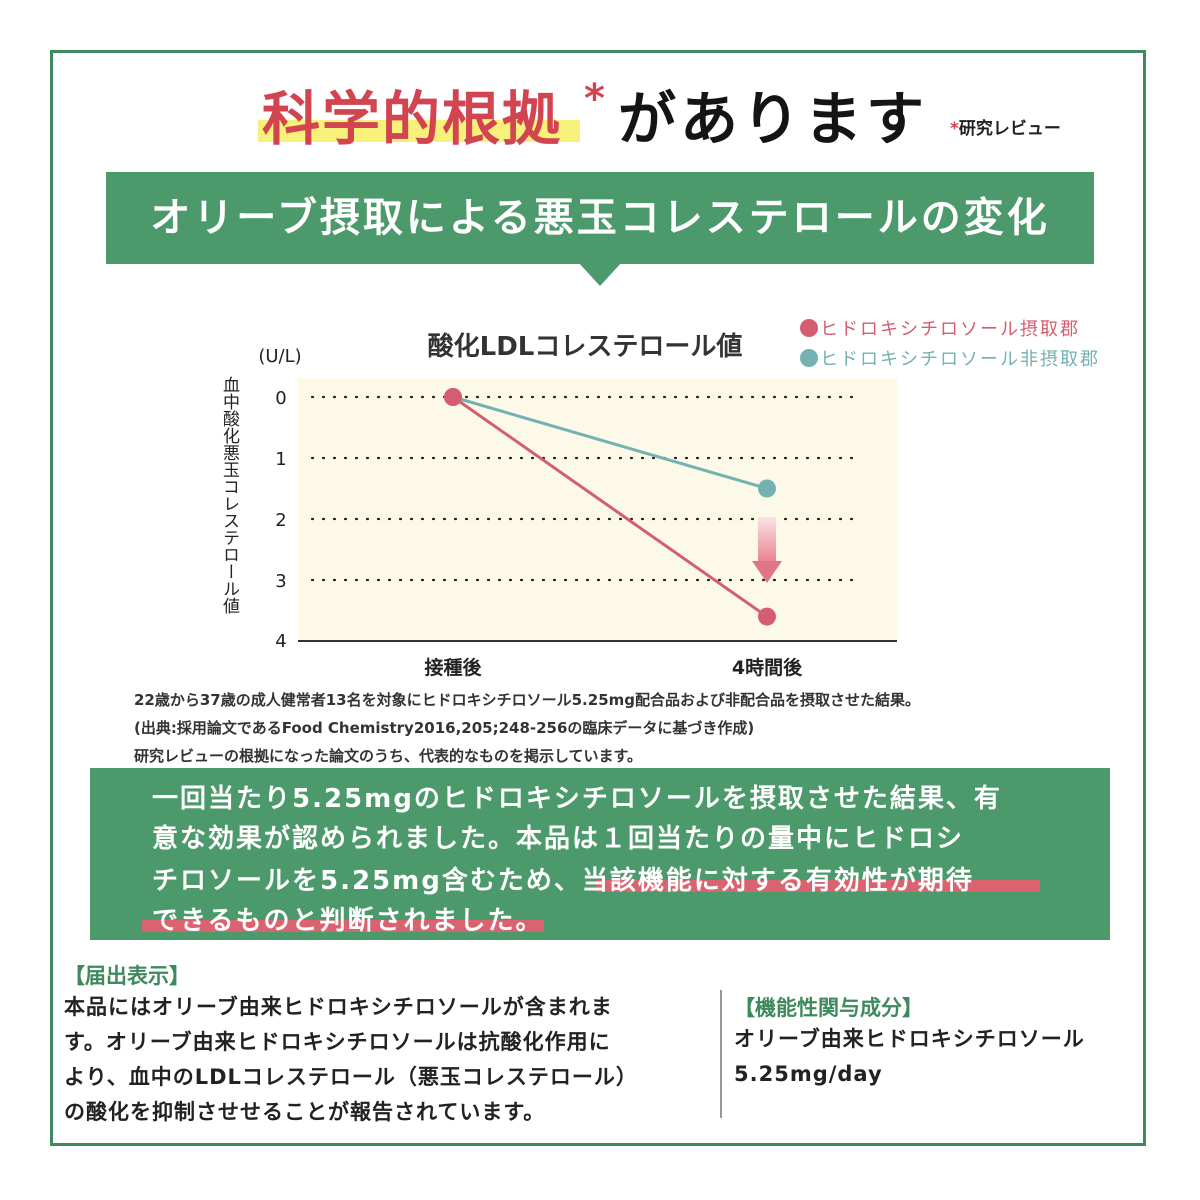  I want to click on summary-line-4: できるものと判断されました。, so click(348, 921).